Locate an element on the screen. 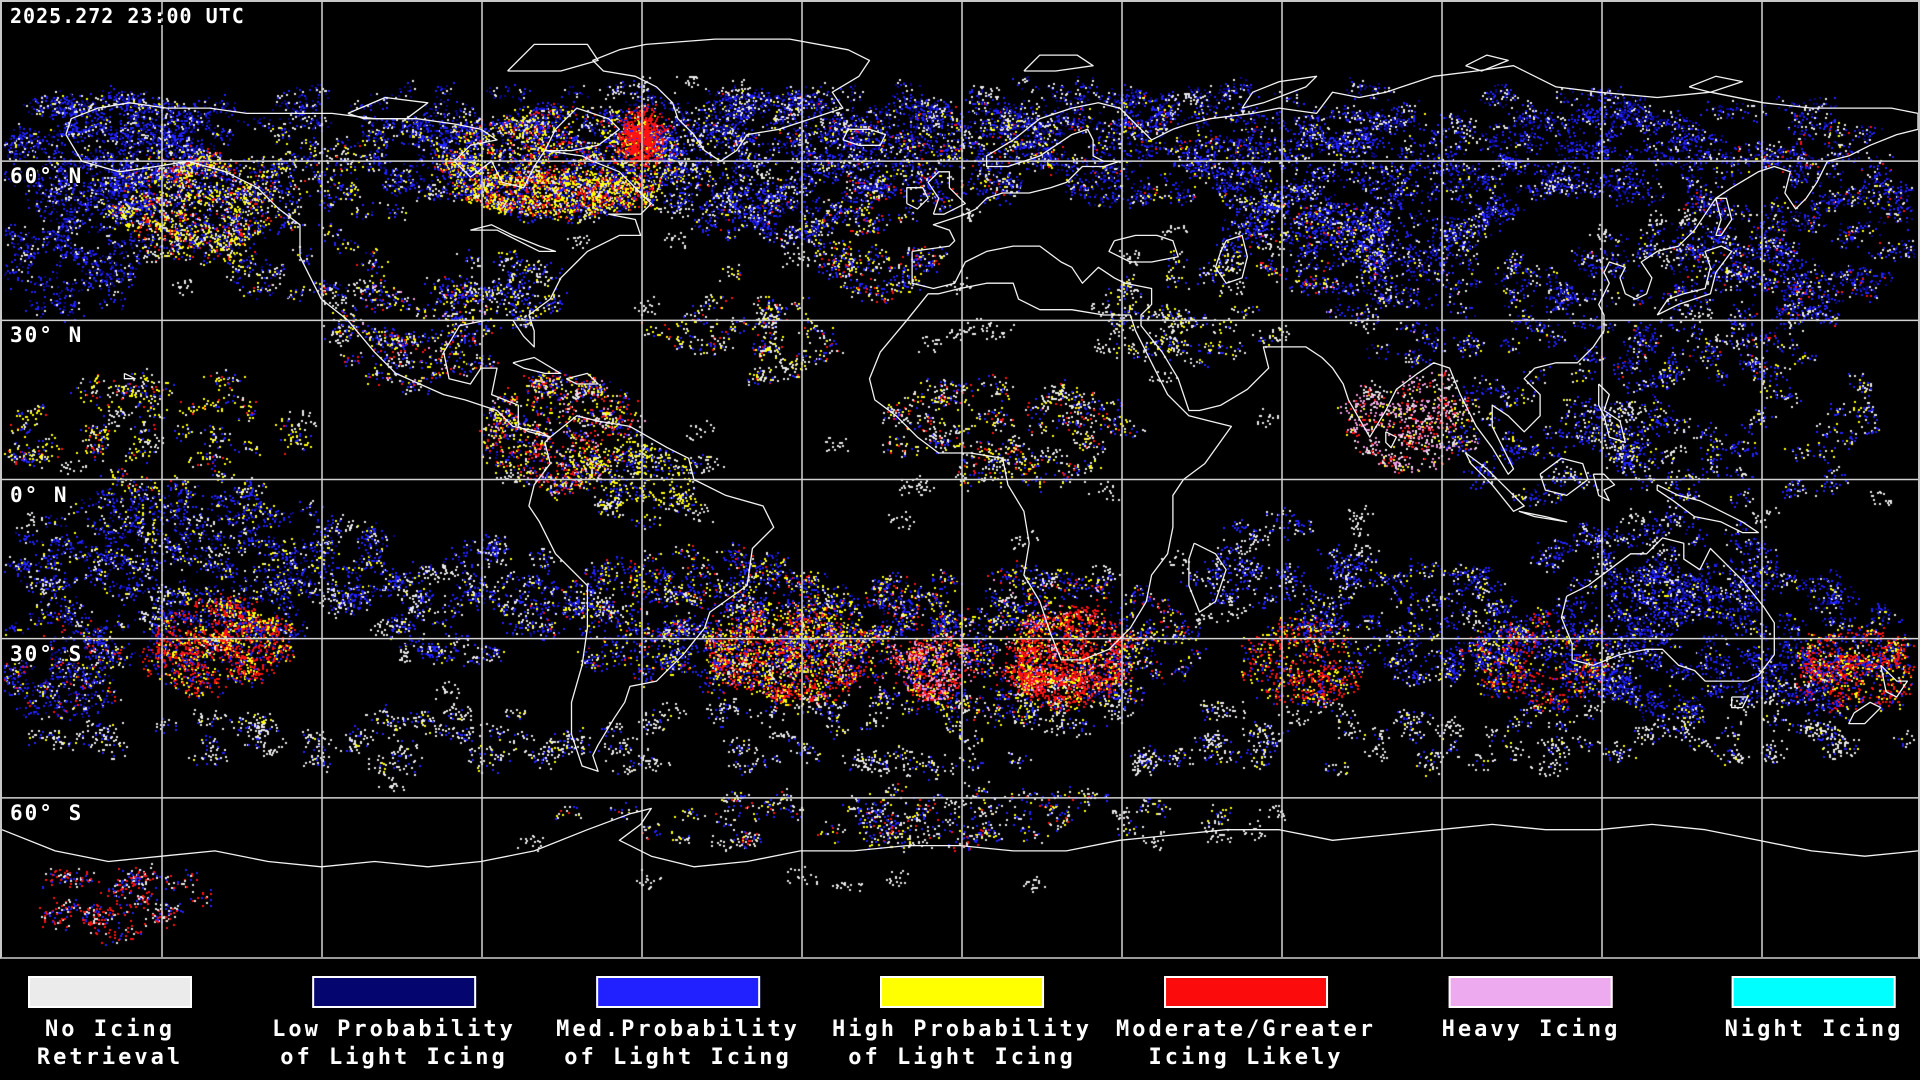 The width and height of the screenshot is (1920, 1080). legend-item-night-icing: Night Icing is located at coordinates (1814, 1010).